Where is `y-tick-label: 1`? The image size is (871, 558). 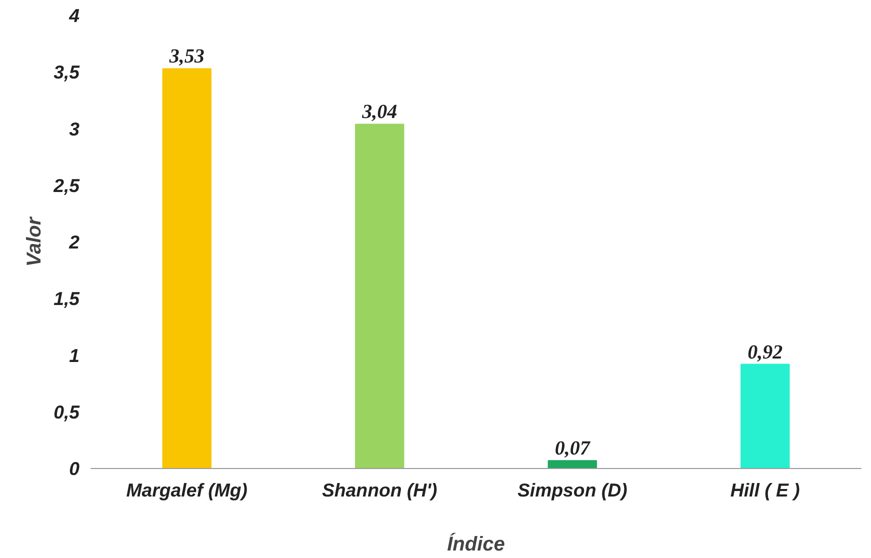 y-tick-label: 1 is located at coordinates (74, 355).